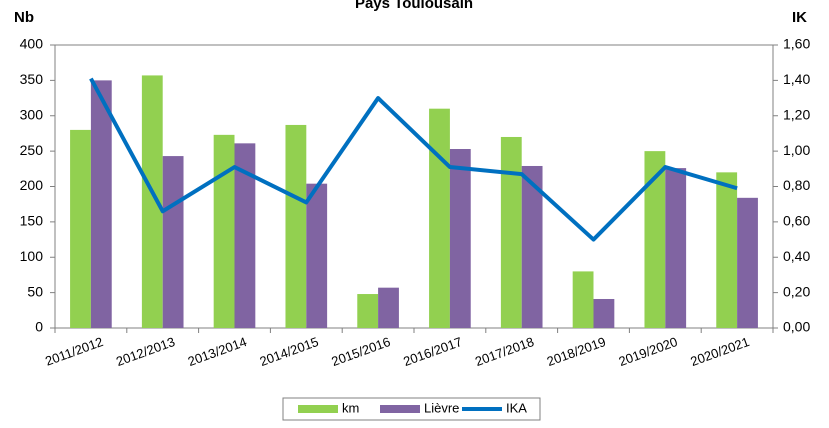 This screenshot has height=428, width=829. I want to click on y-tick-label: 250, so click(32, 150).